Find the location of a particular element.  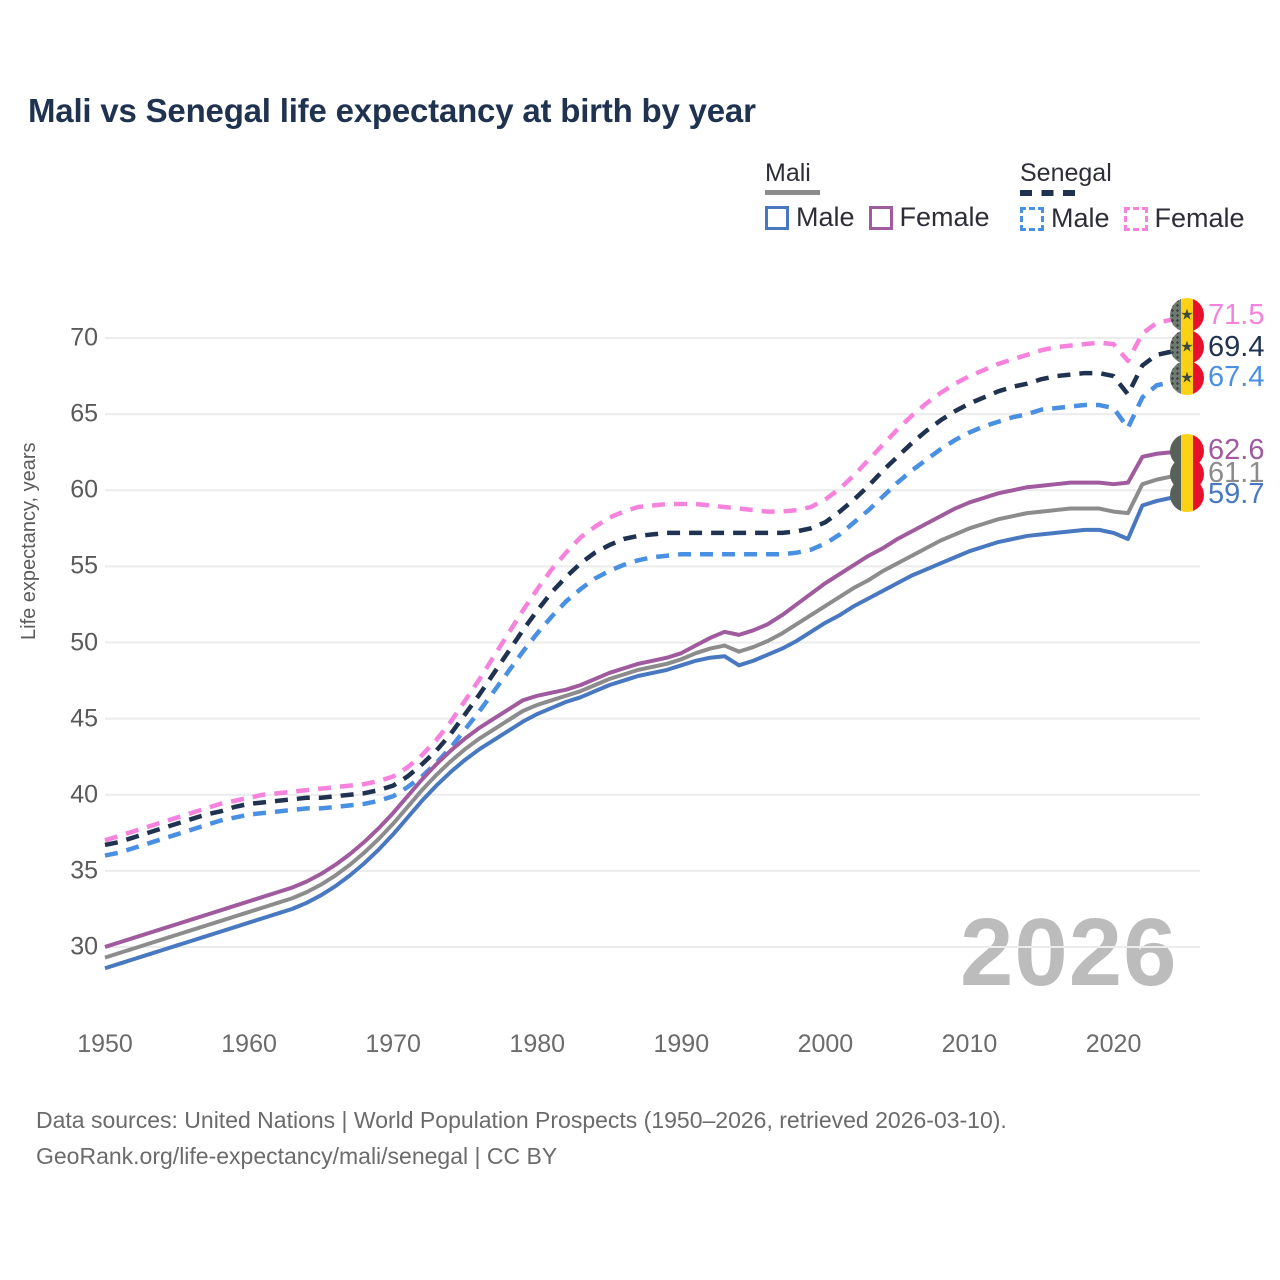

legend-country-senegal: Senegal is located at coordinates (1066, 173).